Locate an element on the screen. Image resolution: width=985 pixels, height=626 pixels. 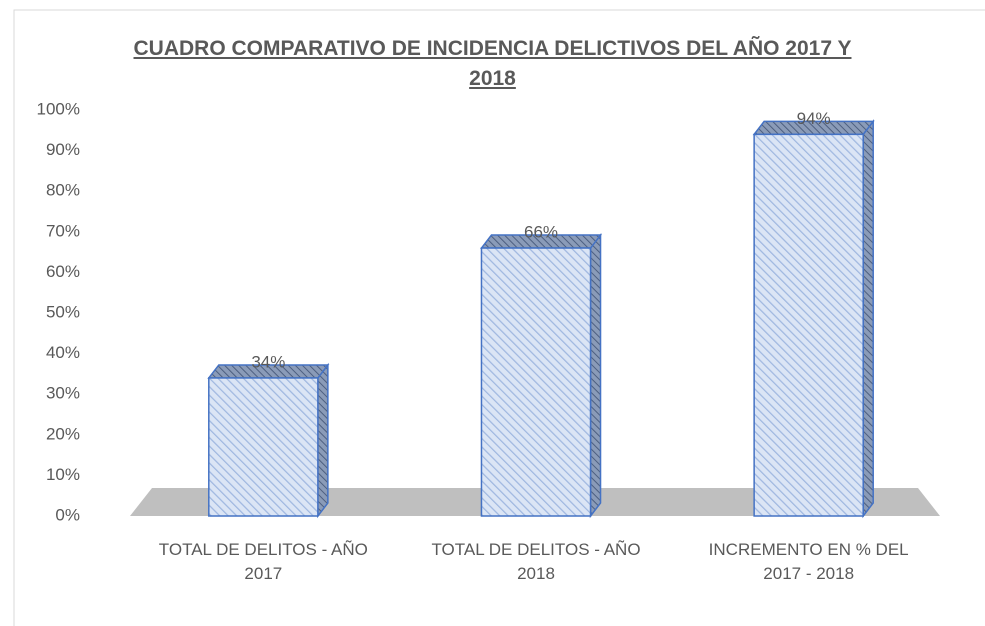
y-tick-label: 0% is located at coordinates (67, 514).